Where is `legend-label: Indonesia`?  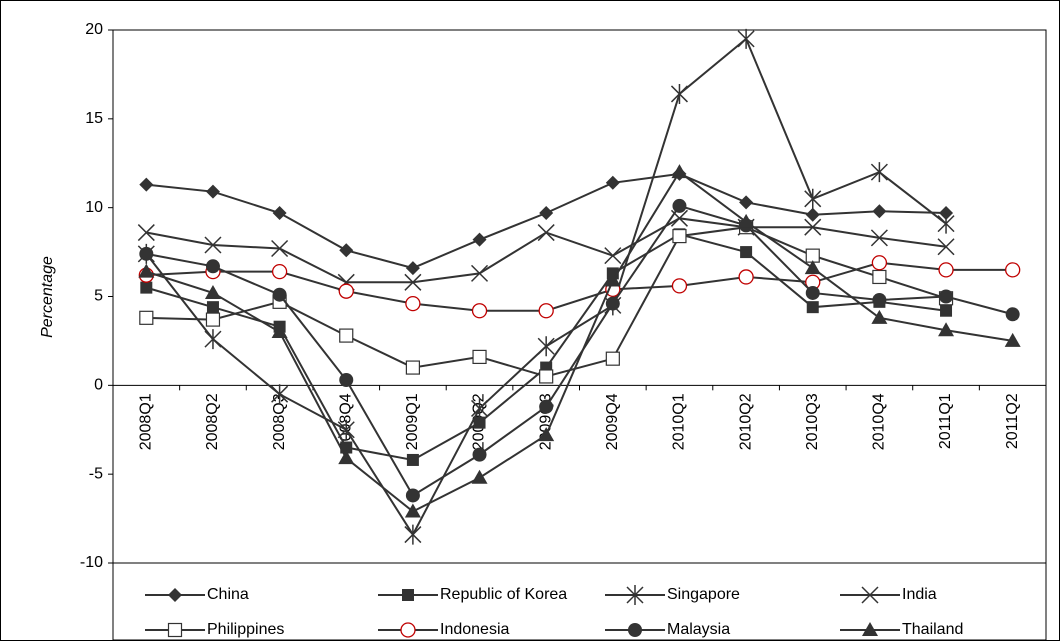 legend-label: Indonesia is located at coordinates (474, 629).